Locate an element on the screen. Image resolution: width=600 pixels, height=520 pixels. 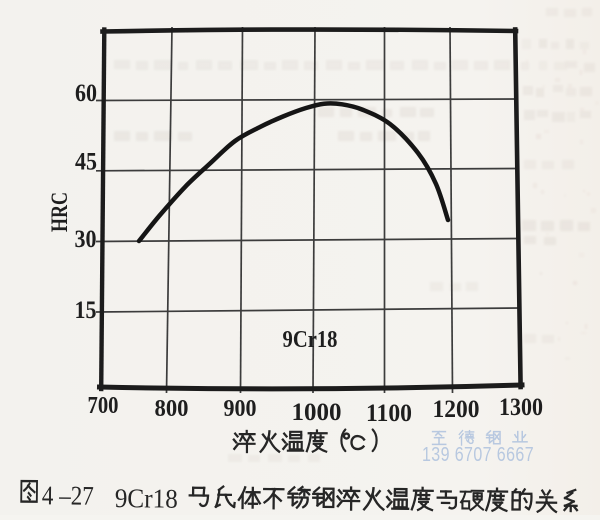
svg-text: 800 is located at coordinates (172, 409).